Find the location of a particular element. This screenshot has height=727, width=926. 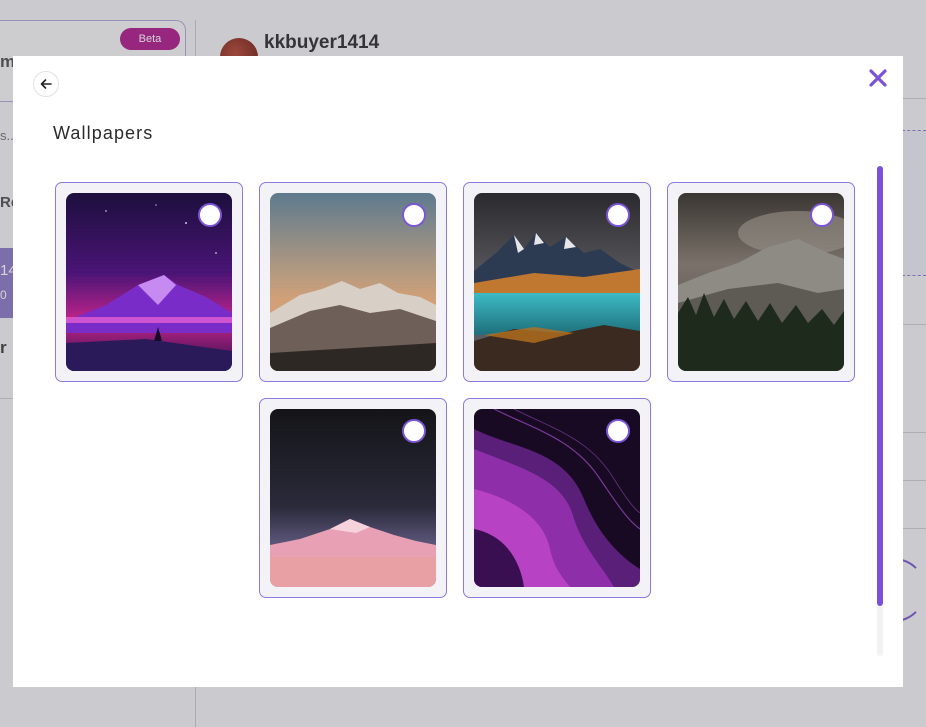

panel-title-fragment: m is located at coordinates (8, 61).